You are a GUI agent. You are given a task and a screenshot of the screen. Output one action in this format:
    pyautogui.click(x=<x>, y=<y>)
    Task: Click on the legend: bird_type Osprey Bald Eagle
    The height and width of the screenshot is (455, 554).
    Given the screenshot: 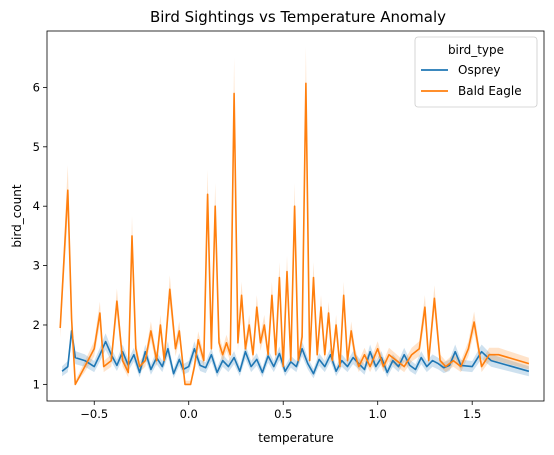 What is the action you would take?
    pyautogui.click(x=476, y=72)
    